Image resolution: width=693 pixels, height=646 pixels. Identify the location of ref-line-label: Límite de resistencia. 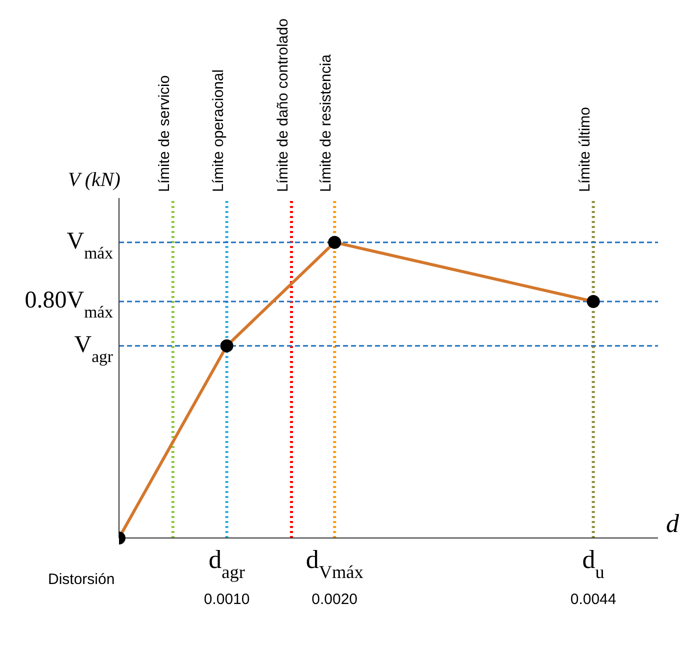
(326, 123).